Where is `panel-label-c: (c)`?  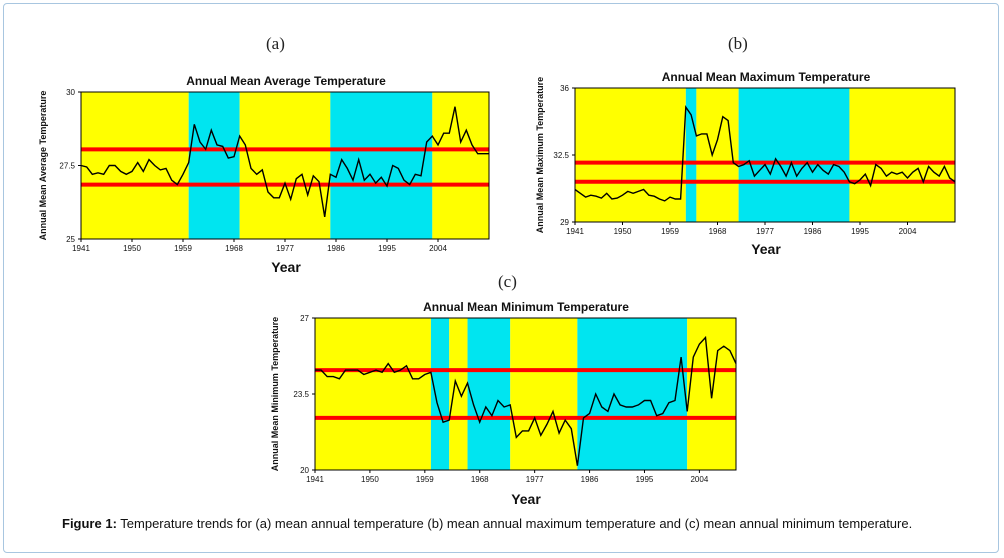
panel-label-c: (c) is located at coordinates (507, 281).